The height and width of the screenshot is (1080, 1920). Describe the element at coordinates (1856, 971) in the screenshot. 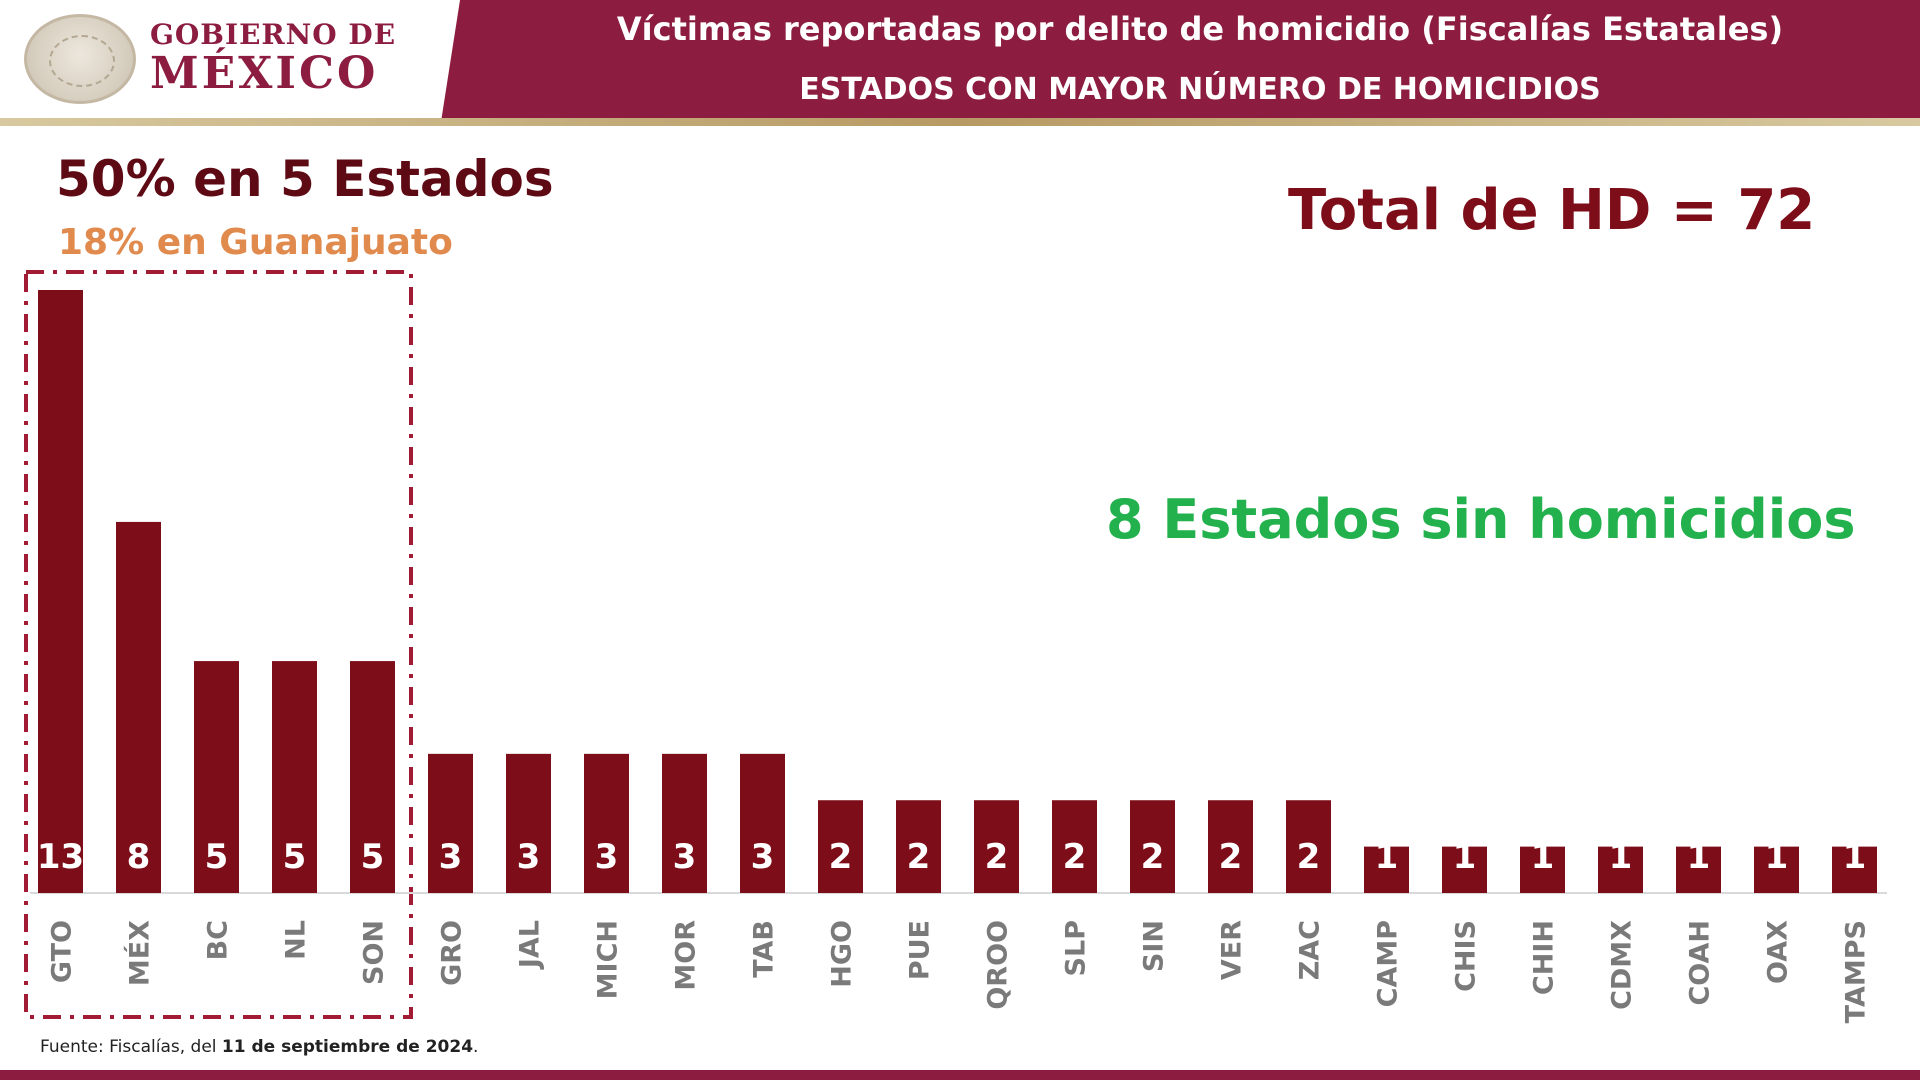

I see `tick-label-tamps: TAMPS` at that location.